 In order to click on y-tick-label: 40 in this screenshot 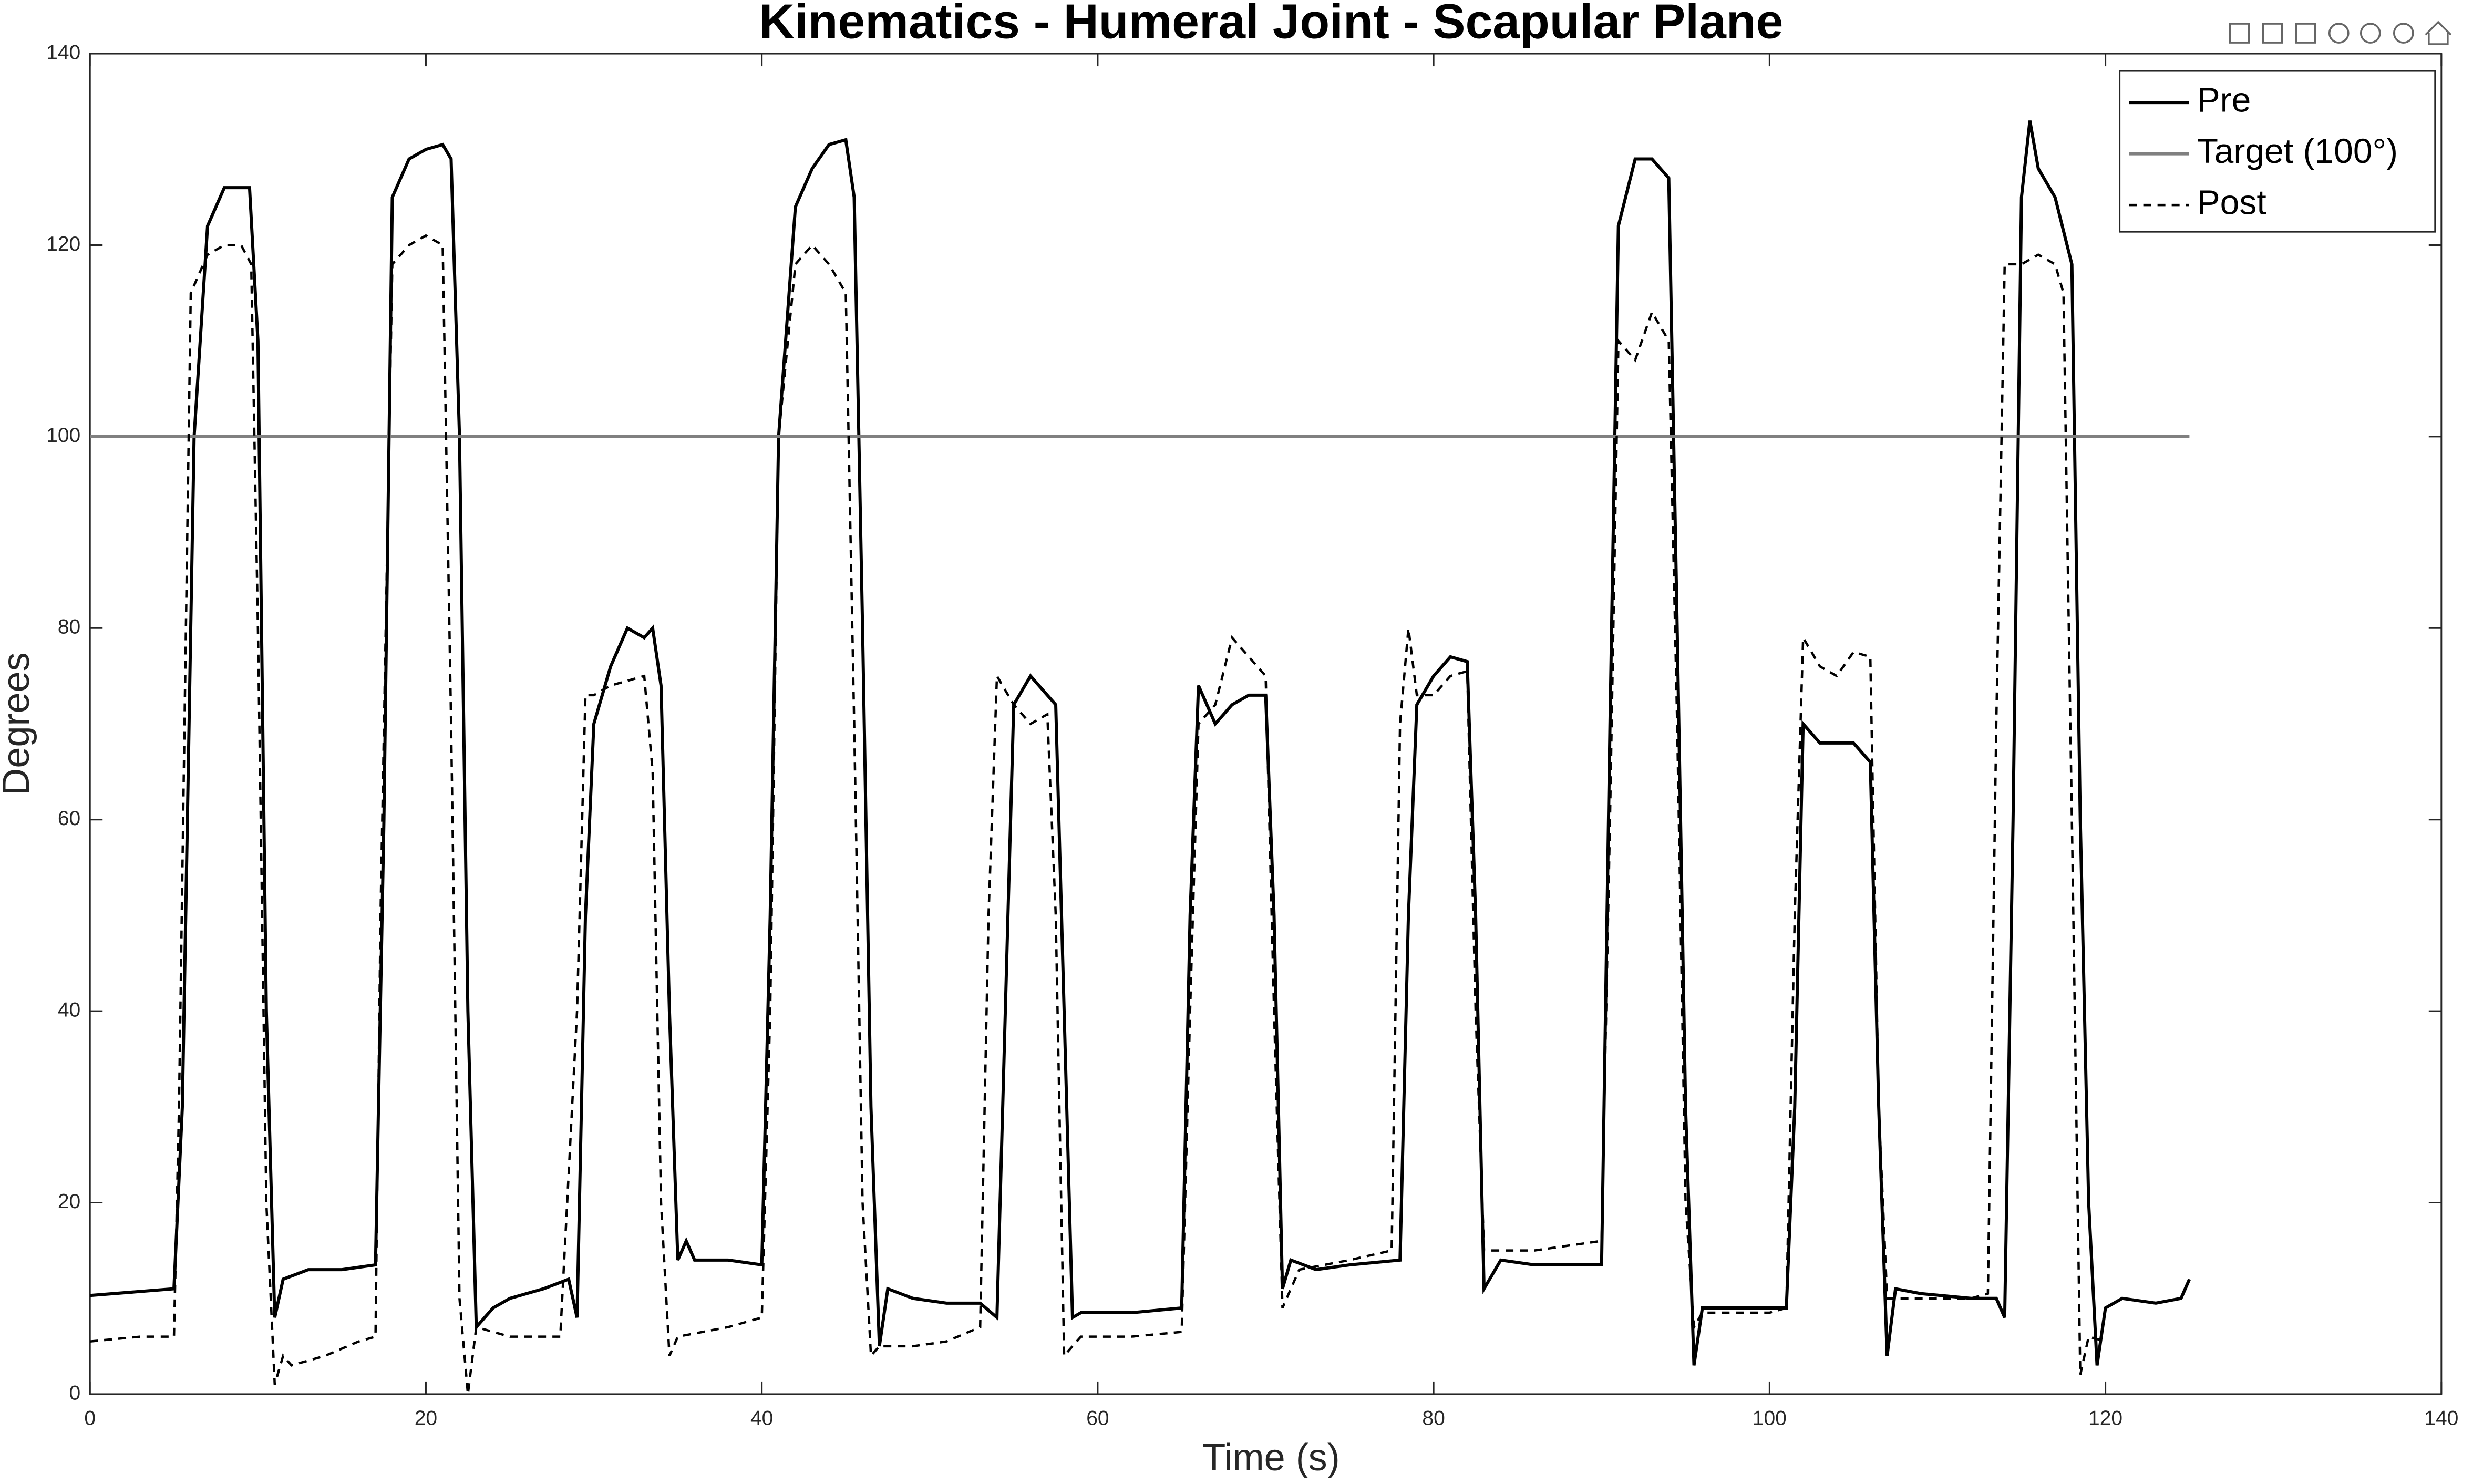, I will do `click(69, 1010)`.